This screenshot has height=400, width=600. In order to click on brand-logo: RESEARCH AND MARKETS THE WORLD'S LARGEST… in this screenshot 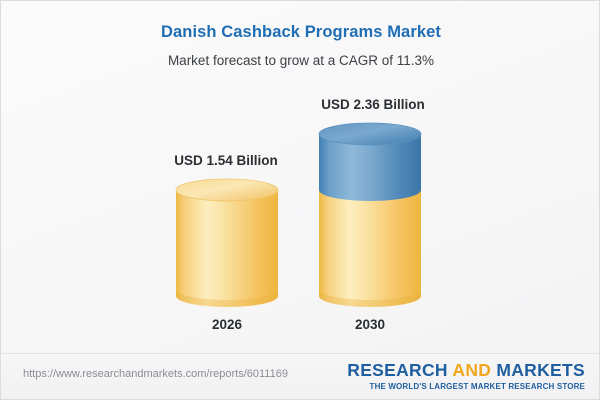, I will do `click(466, 375)`.